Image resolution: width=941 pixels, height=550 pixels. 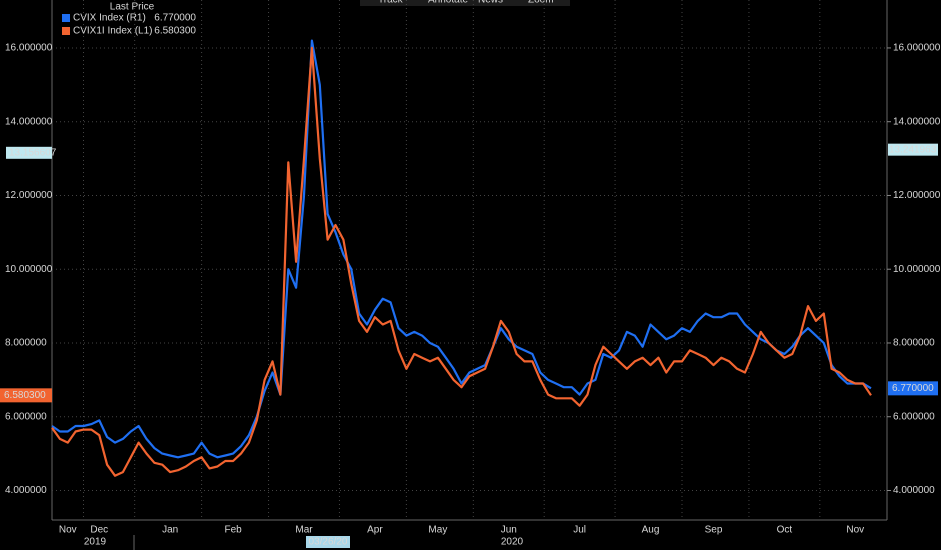 What do you see at coordinates (234, 530) in the screenshot?
I see `x-tick-label: Feb` at bounding box center [234, 530].